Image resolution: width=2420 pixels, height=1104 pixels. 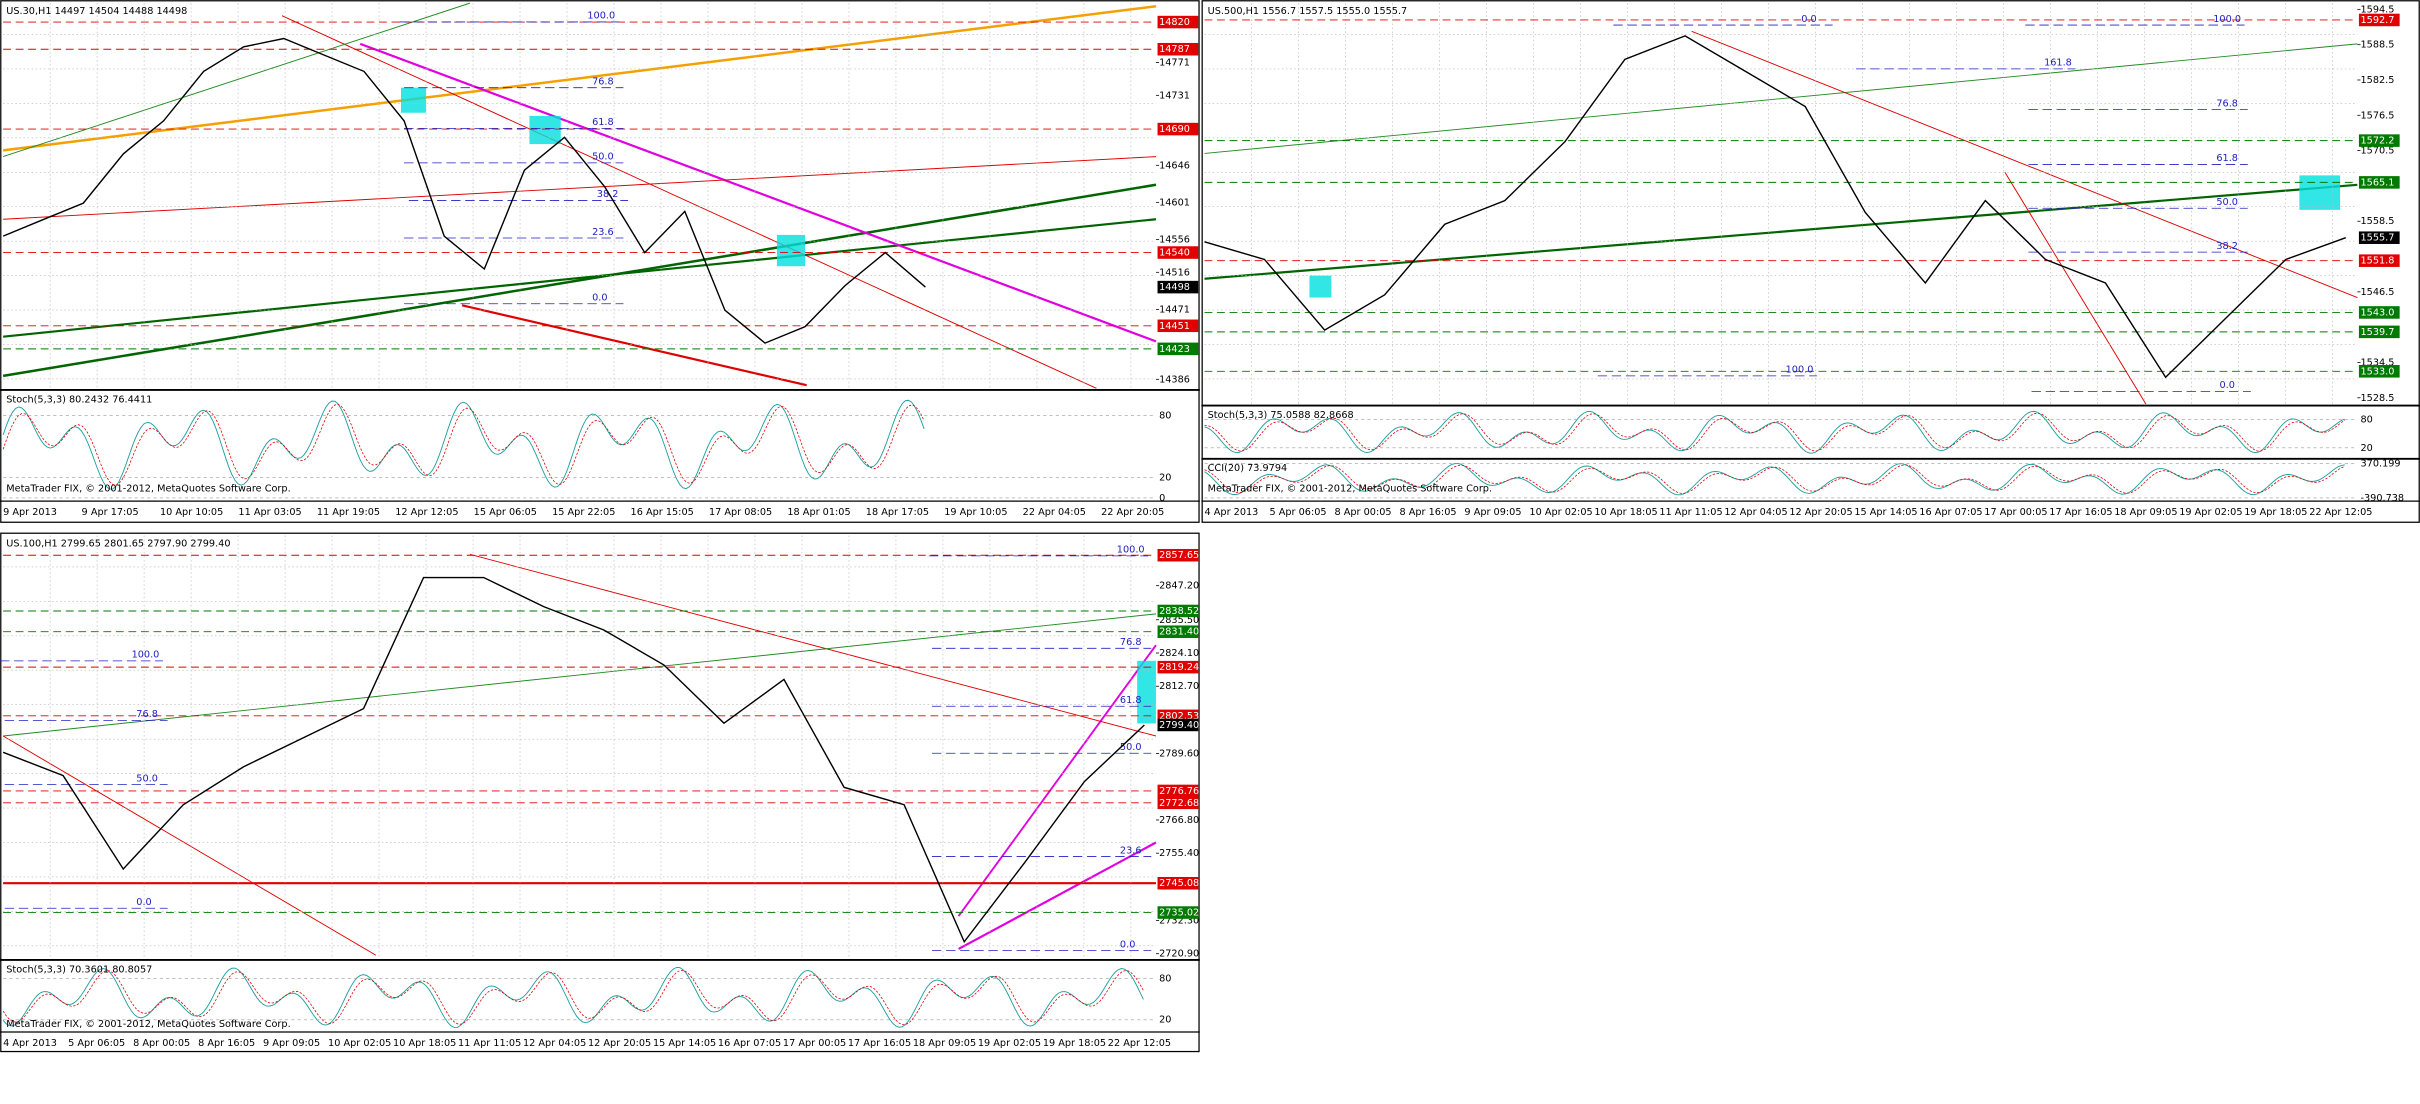 What do you see at coordinates (1174, 349) in the screenshot?
I see `price-marker-label: 14423` at bounding box center [1174, 349].